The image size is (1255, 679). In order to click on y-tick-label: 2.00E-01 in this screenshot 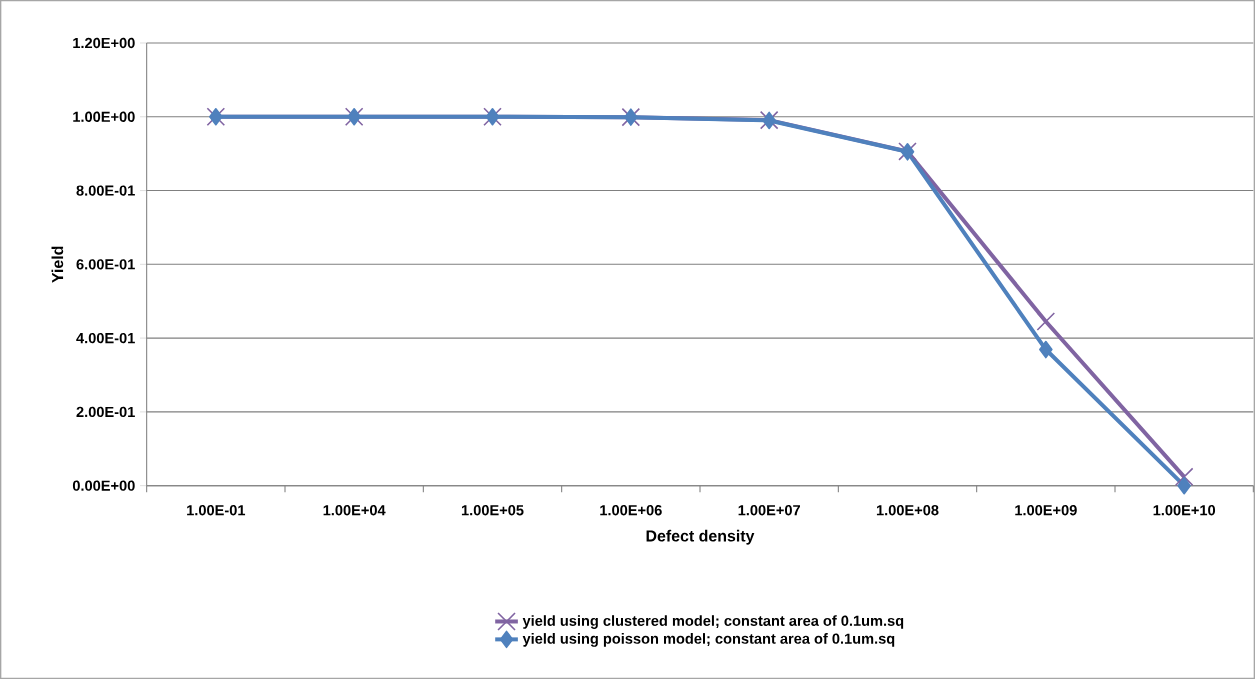, I will do `click(105, 412)`.